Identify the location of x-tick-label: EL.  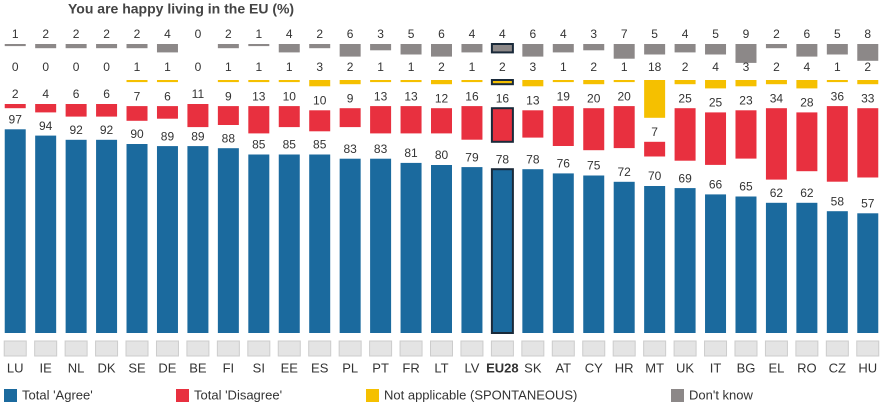
(776, 367).